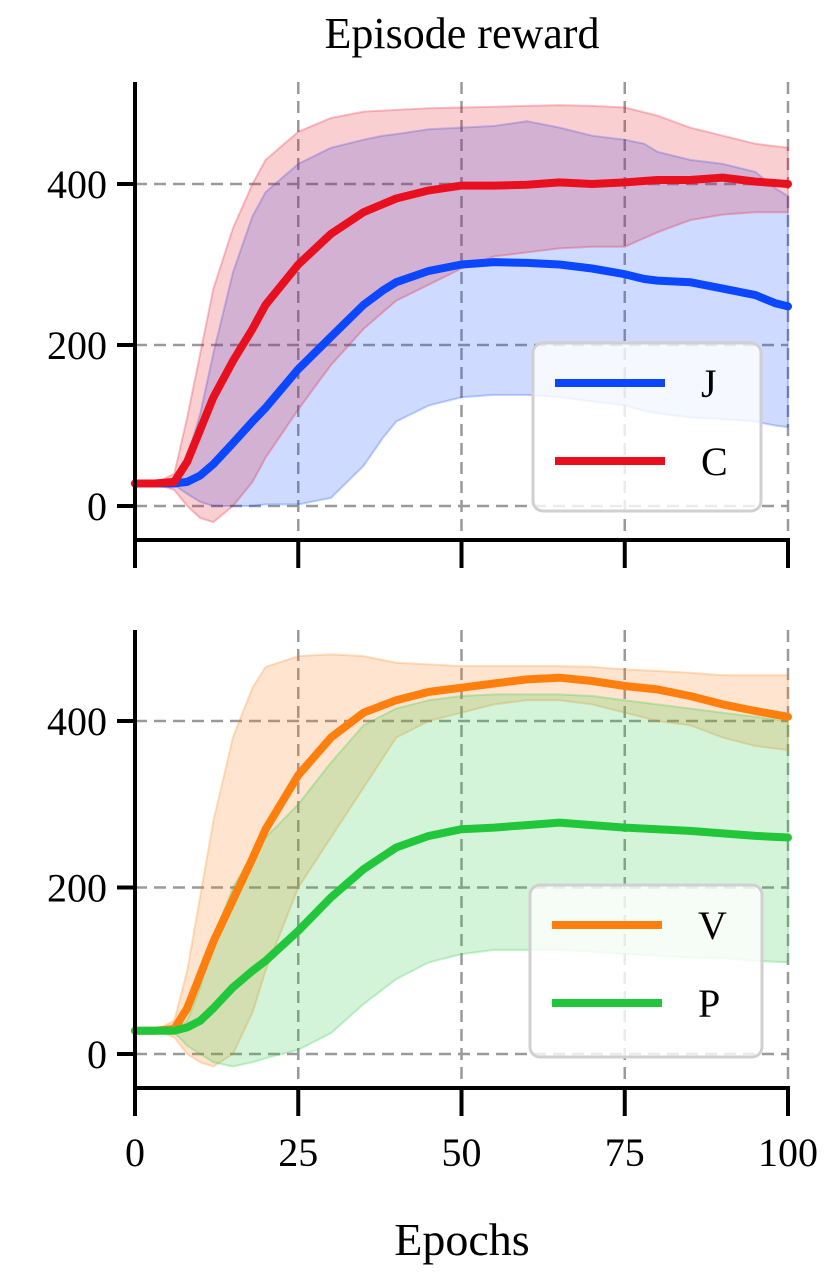  What do you see at coordinates (298, 1152) in the screenshot?
I see `x-tick-label: 25` at bounding box center [298, 1152].